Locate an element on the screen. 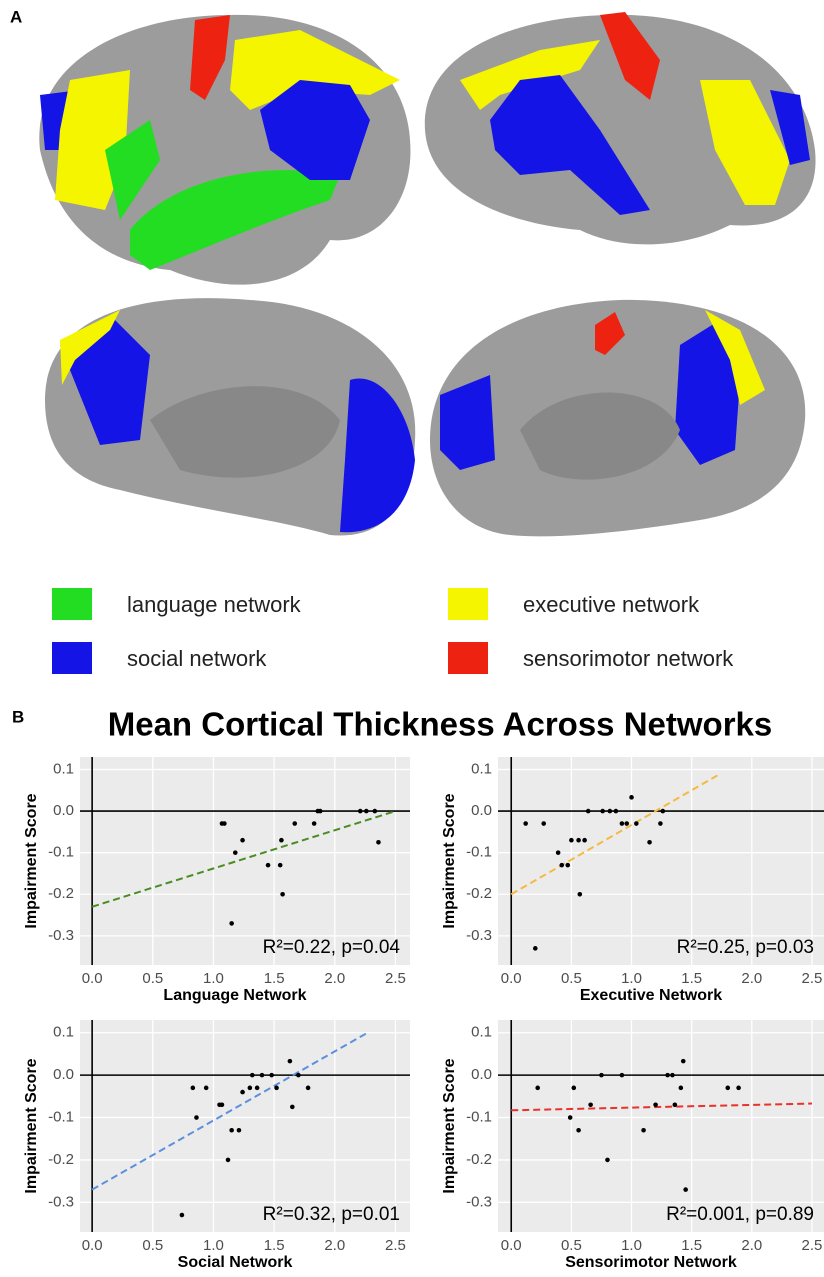 The image size is (824, 1277). x-axis-label: Executive Network is located at coordinates (651, 995).